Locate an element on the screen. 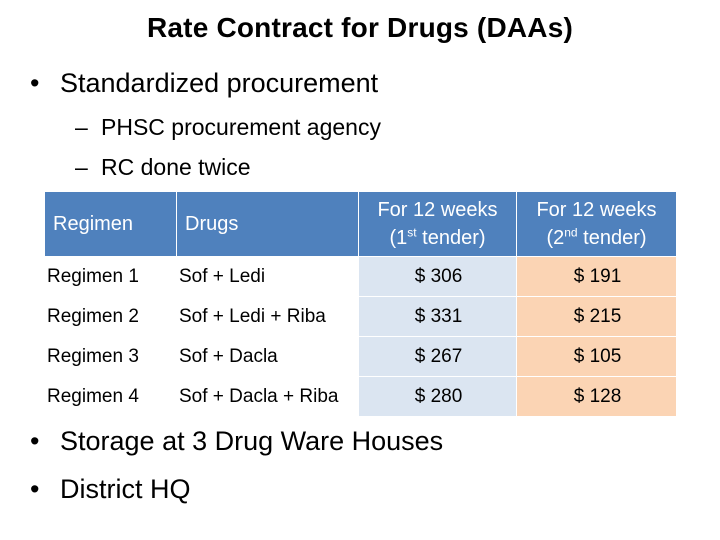  bullet-text: Storage at 3 Drug Ware Houses is located at coordinates (252, 441).